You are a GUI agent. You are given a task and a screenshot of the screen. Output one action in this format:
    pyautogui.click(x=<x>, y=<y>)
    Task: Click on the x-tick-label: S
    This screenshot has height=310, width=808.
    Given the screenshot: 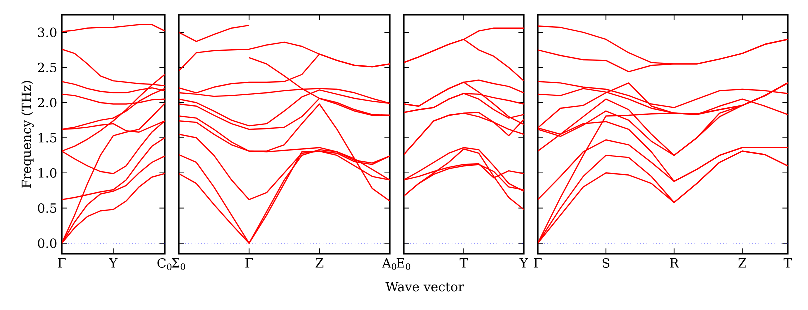 What is the action you would take?
    pyautogui.click(x=606, y=263)
    